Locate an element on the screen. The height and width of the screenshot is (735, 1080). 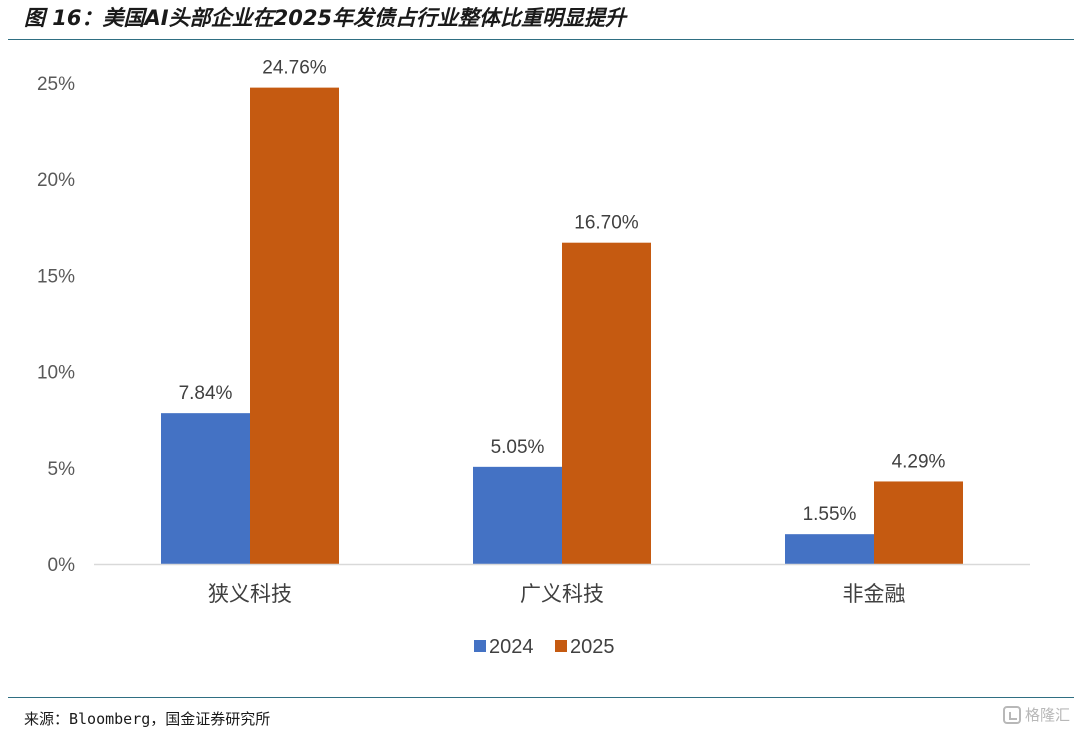
y-axis: 0% 5% 10% 15% 20% 25% is located at coordinates (56, 325).